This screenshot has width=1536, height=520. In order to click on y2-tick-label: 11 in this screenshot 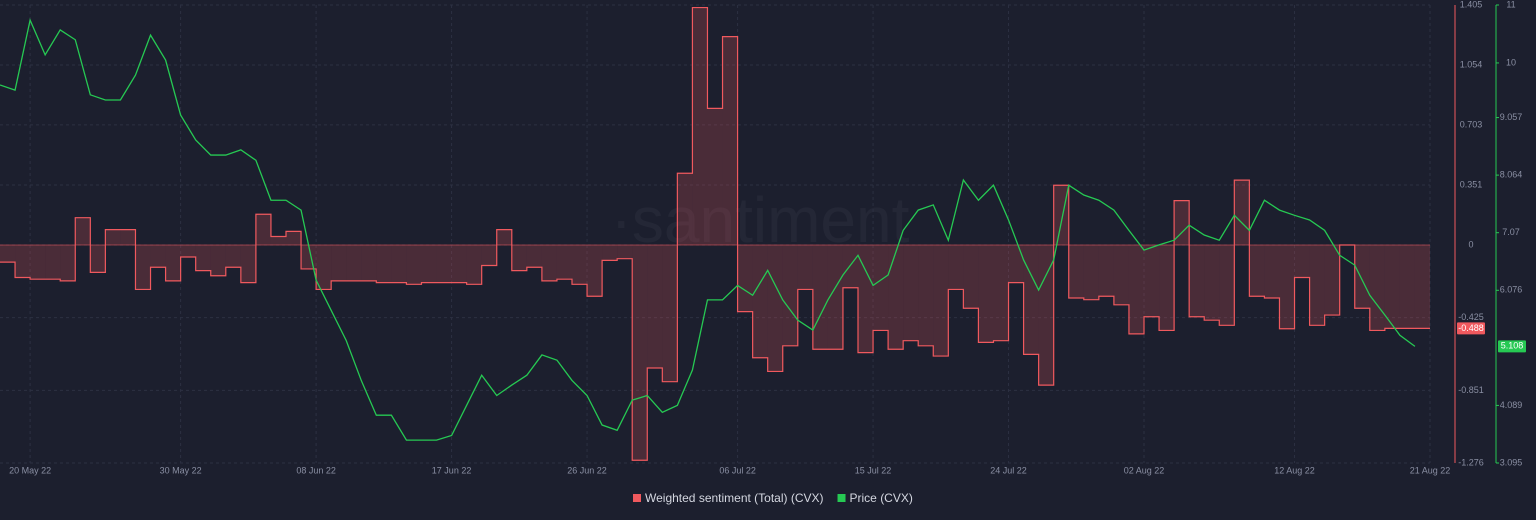, I will do `click(1510, 4)`.